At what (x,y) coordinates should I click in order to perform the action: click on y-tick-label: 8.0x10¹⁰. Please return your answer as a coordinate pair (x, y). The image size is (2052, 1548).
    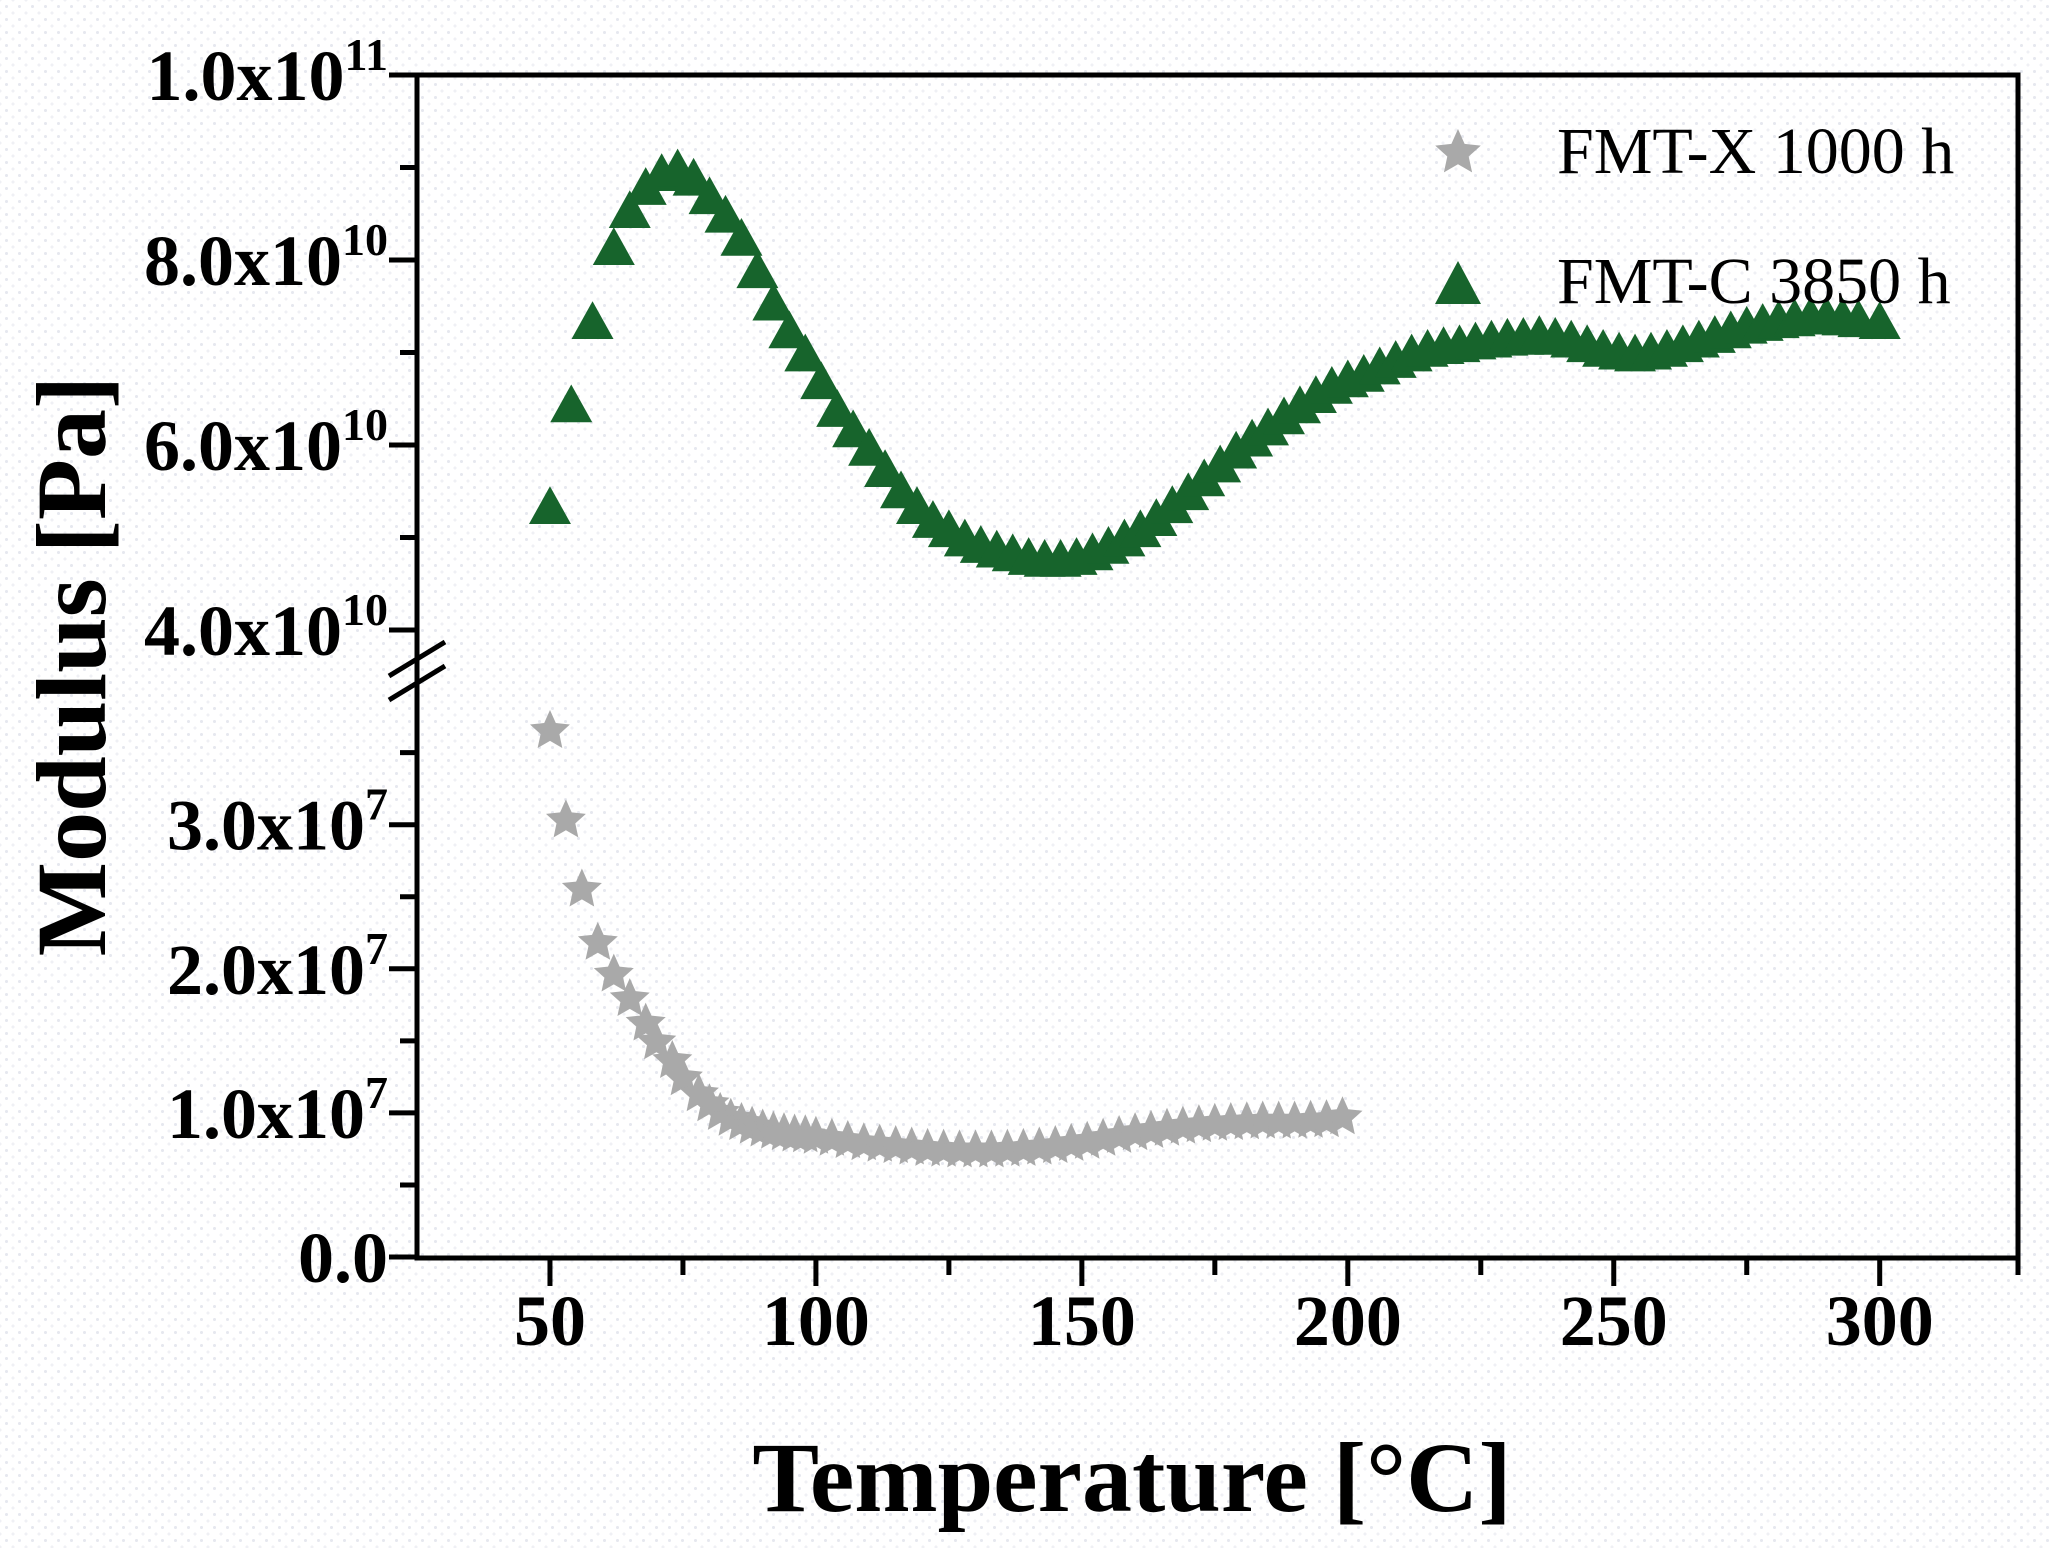
    Looking at the image, I should click on (266, 257).